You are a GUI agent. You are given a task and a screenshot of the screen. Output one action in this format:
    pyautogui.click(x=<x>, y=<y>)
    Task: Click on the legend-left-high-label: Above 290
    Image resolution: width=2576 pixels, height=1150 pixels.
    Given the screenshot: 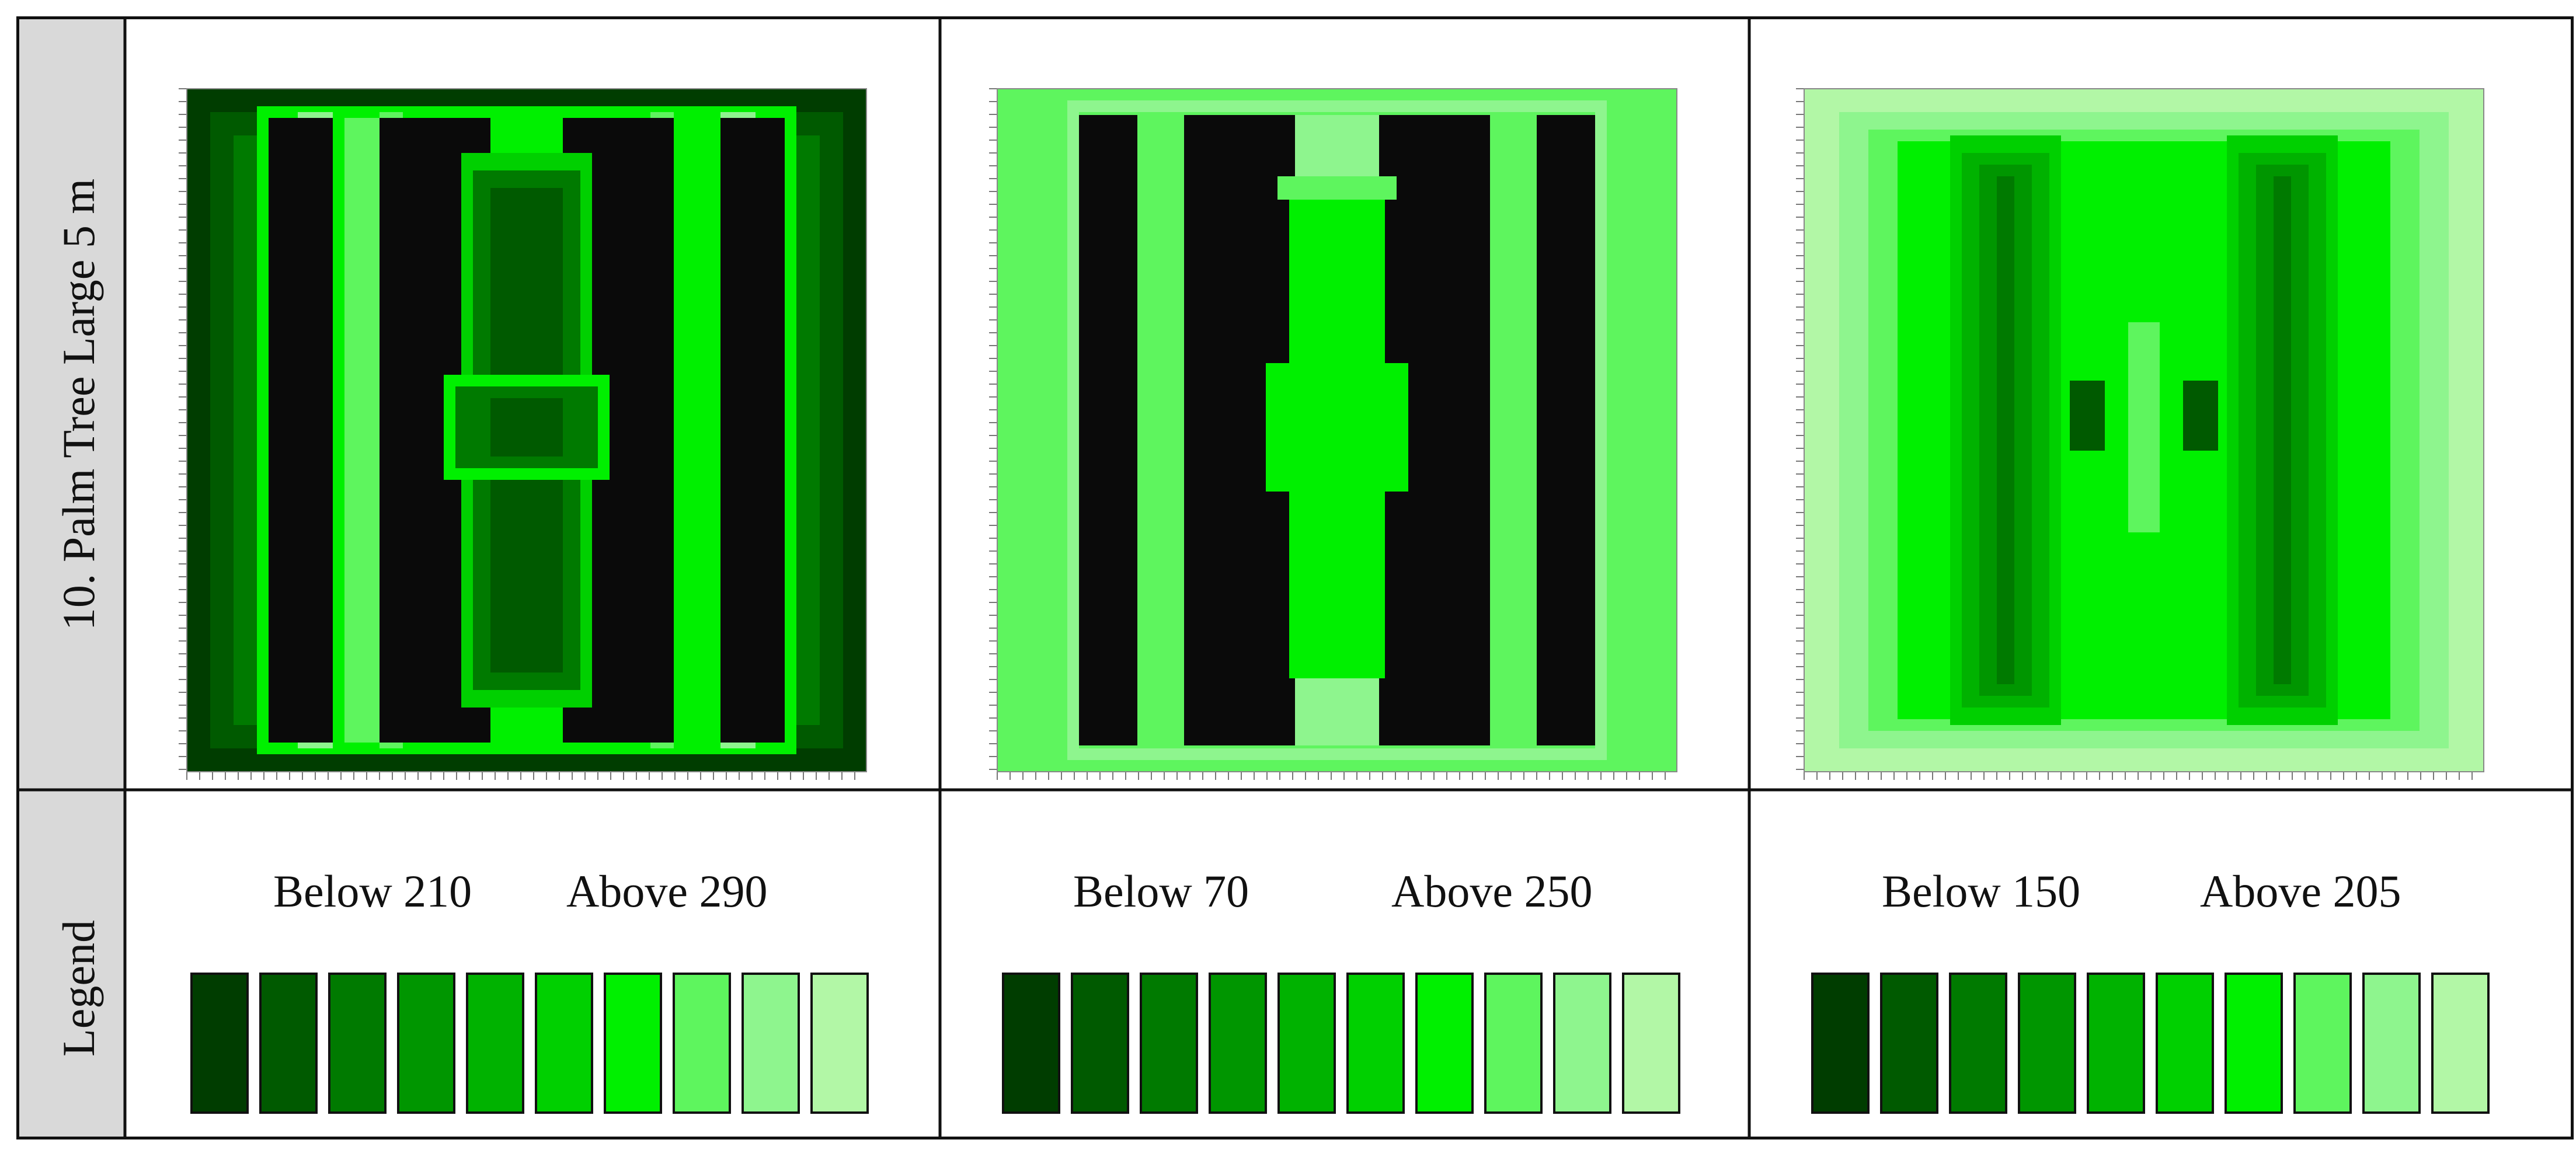 What is the action you would take?
    pyautogui.click(x=666, y=891)
    